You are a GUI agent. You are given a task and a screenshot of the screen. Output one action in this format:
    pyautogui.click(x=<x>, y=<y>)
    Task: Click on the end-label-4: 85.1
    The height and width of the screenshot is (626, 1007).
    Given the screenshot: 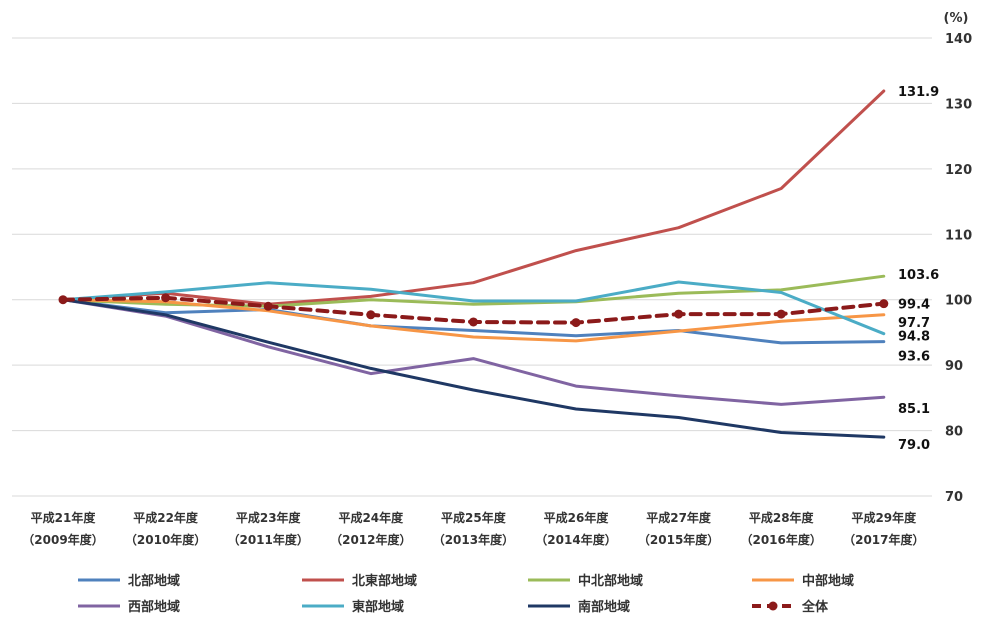 What is the action you would take?
    pyautogui.click(x=914, y=409)
    